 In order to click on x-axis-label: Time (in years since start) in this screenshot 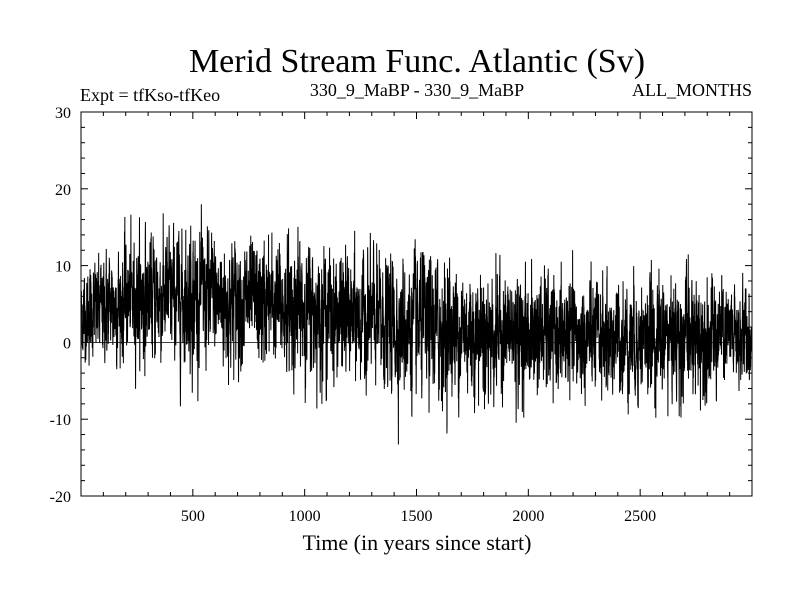, I will do `click(417, 542)`.